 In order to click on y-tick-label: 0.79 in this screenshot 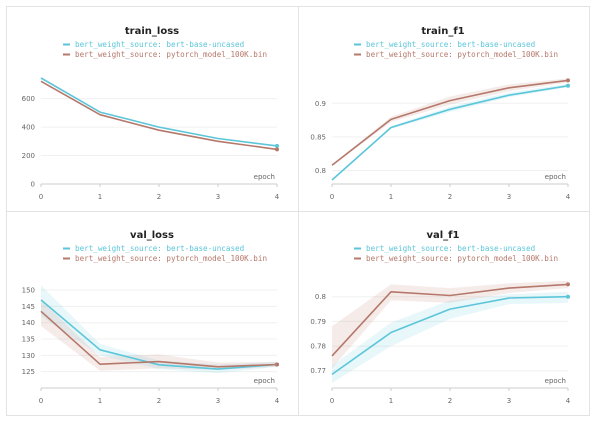, I will do `click(318, 322)`.